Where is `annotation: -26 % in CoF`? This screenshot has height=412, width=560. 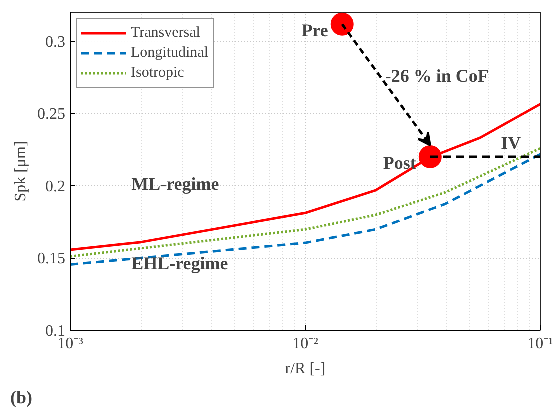
annotation: -26 % in CoF is located at coordinates (437, 76).